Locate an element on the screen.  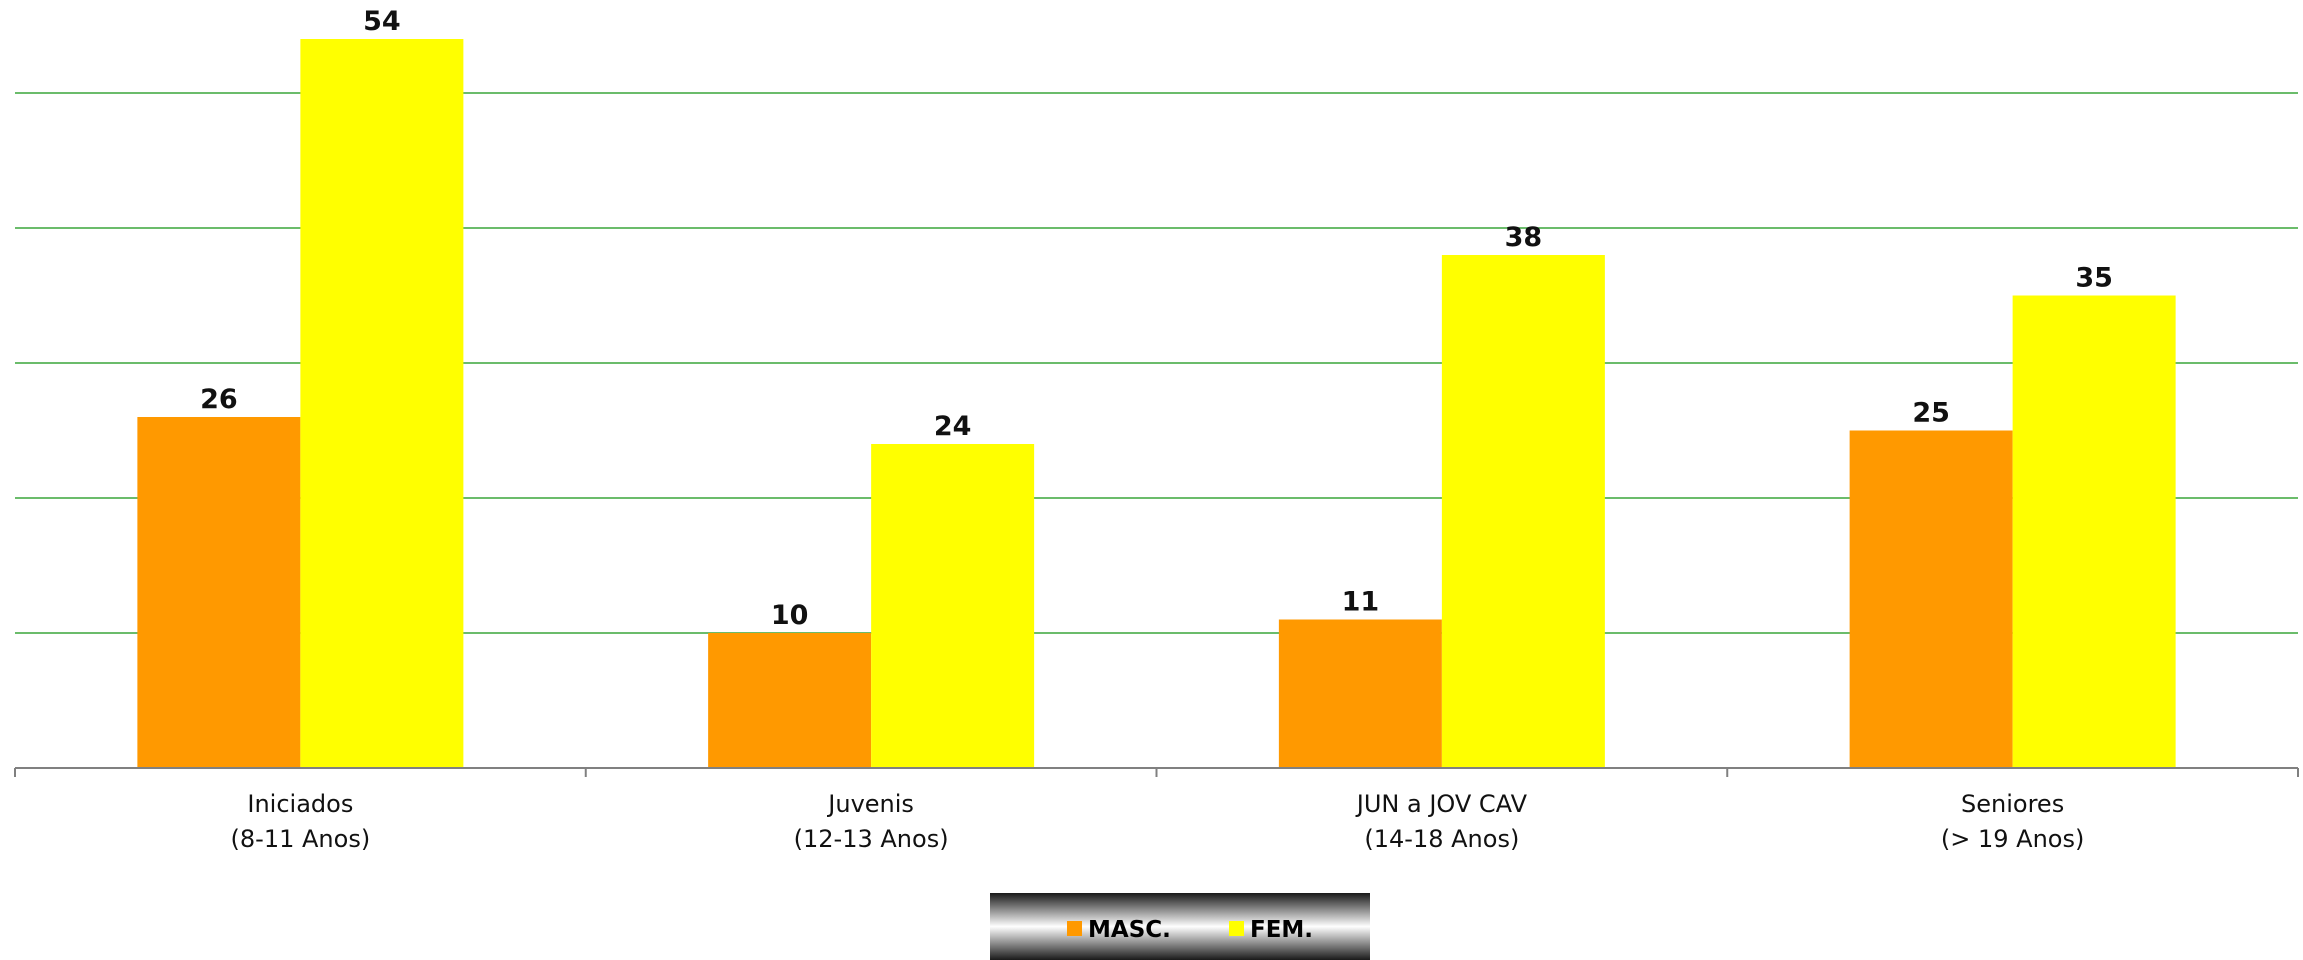
legend: MASC. FEM. is located at coordinates (1180, 926).